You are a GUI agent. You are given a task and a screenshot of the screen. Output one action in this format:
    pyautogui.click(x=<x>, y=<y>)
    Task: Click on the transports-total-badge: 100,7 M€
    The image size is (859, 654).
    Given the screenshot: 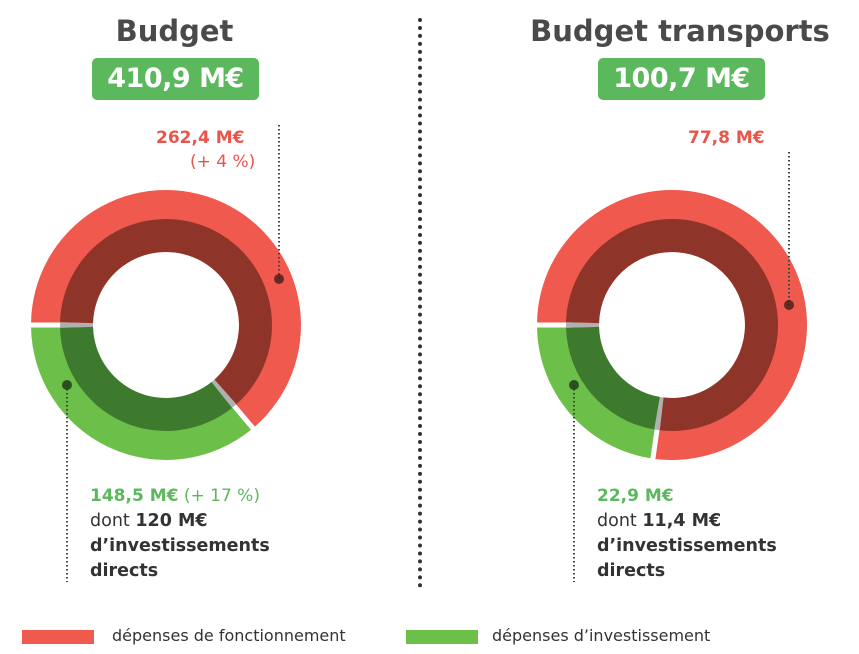 What is the action you would take?
    pyautogui.click(x=681, y=79)
    